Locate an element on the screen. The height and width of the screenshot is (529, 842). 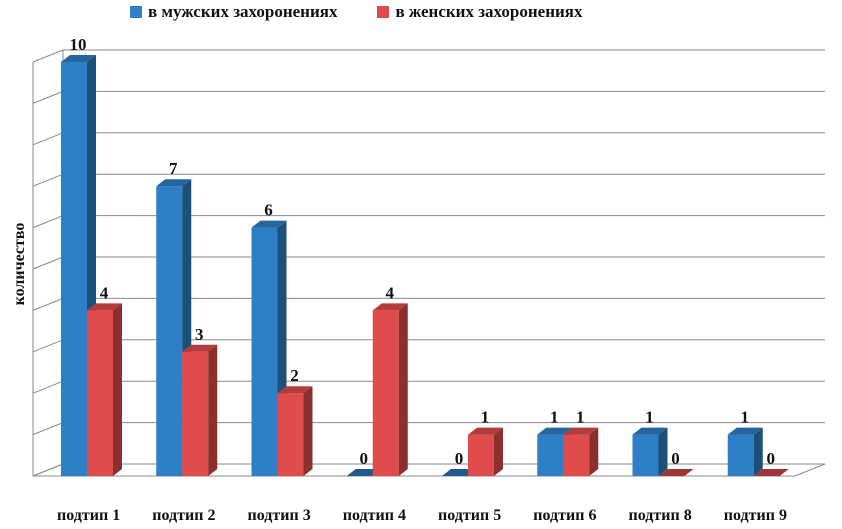
legend-label-male: в мужских захоронениях is located at coordinates (243, 11).